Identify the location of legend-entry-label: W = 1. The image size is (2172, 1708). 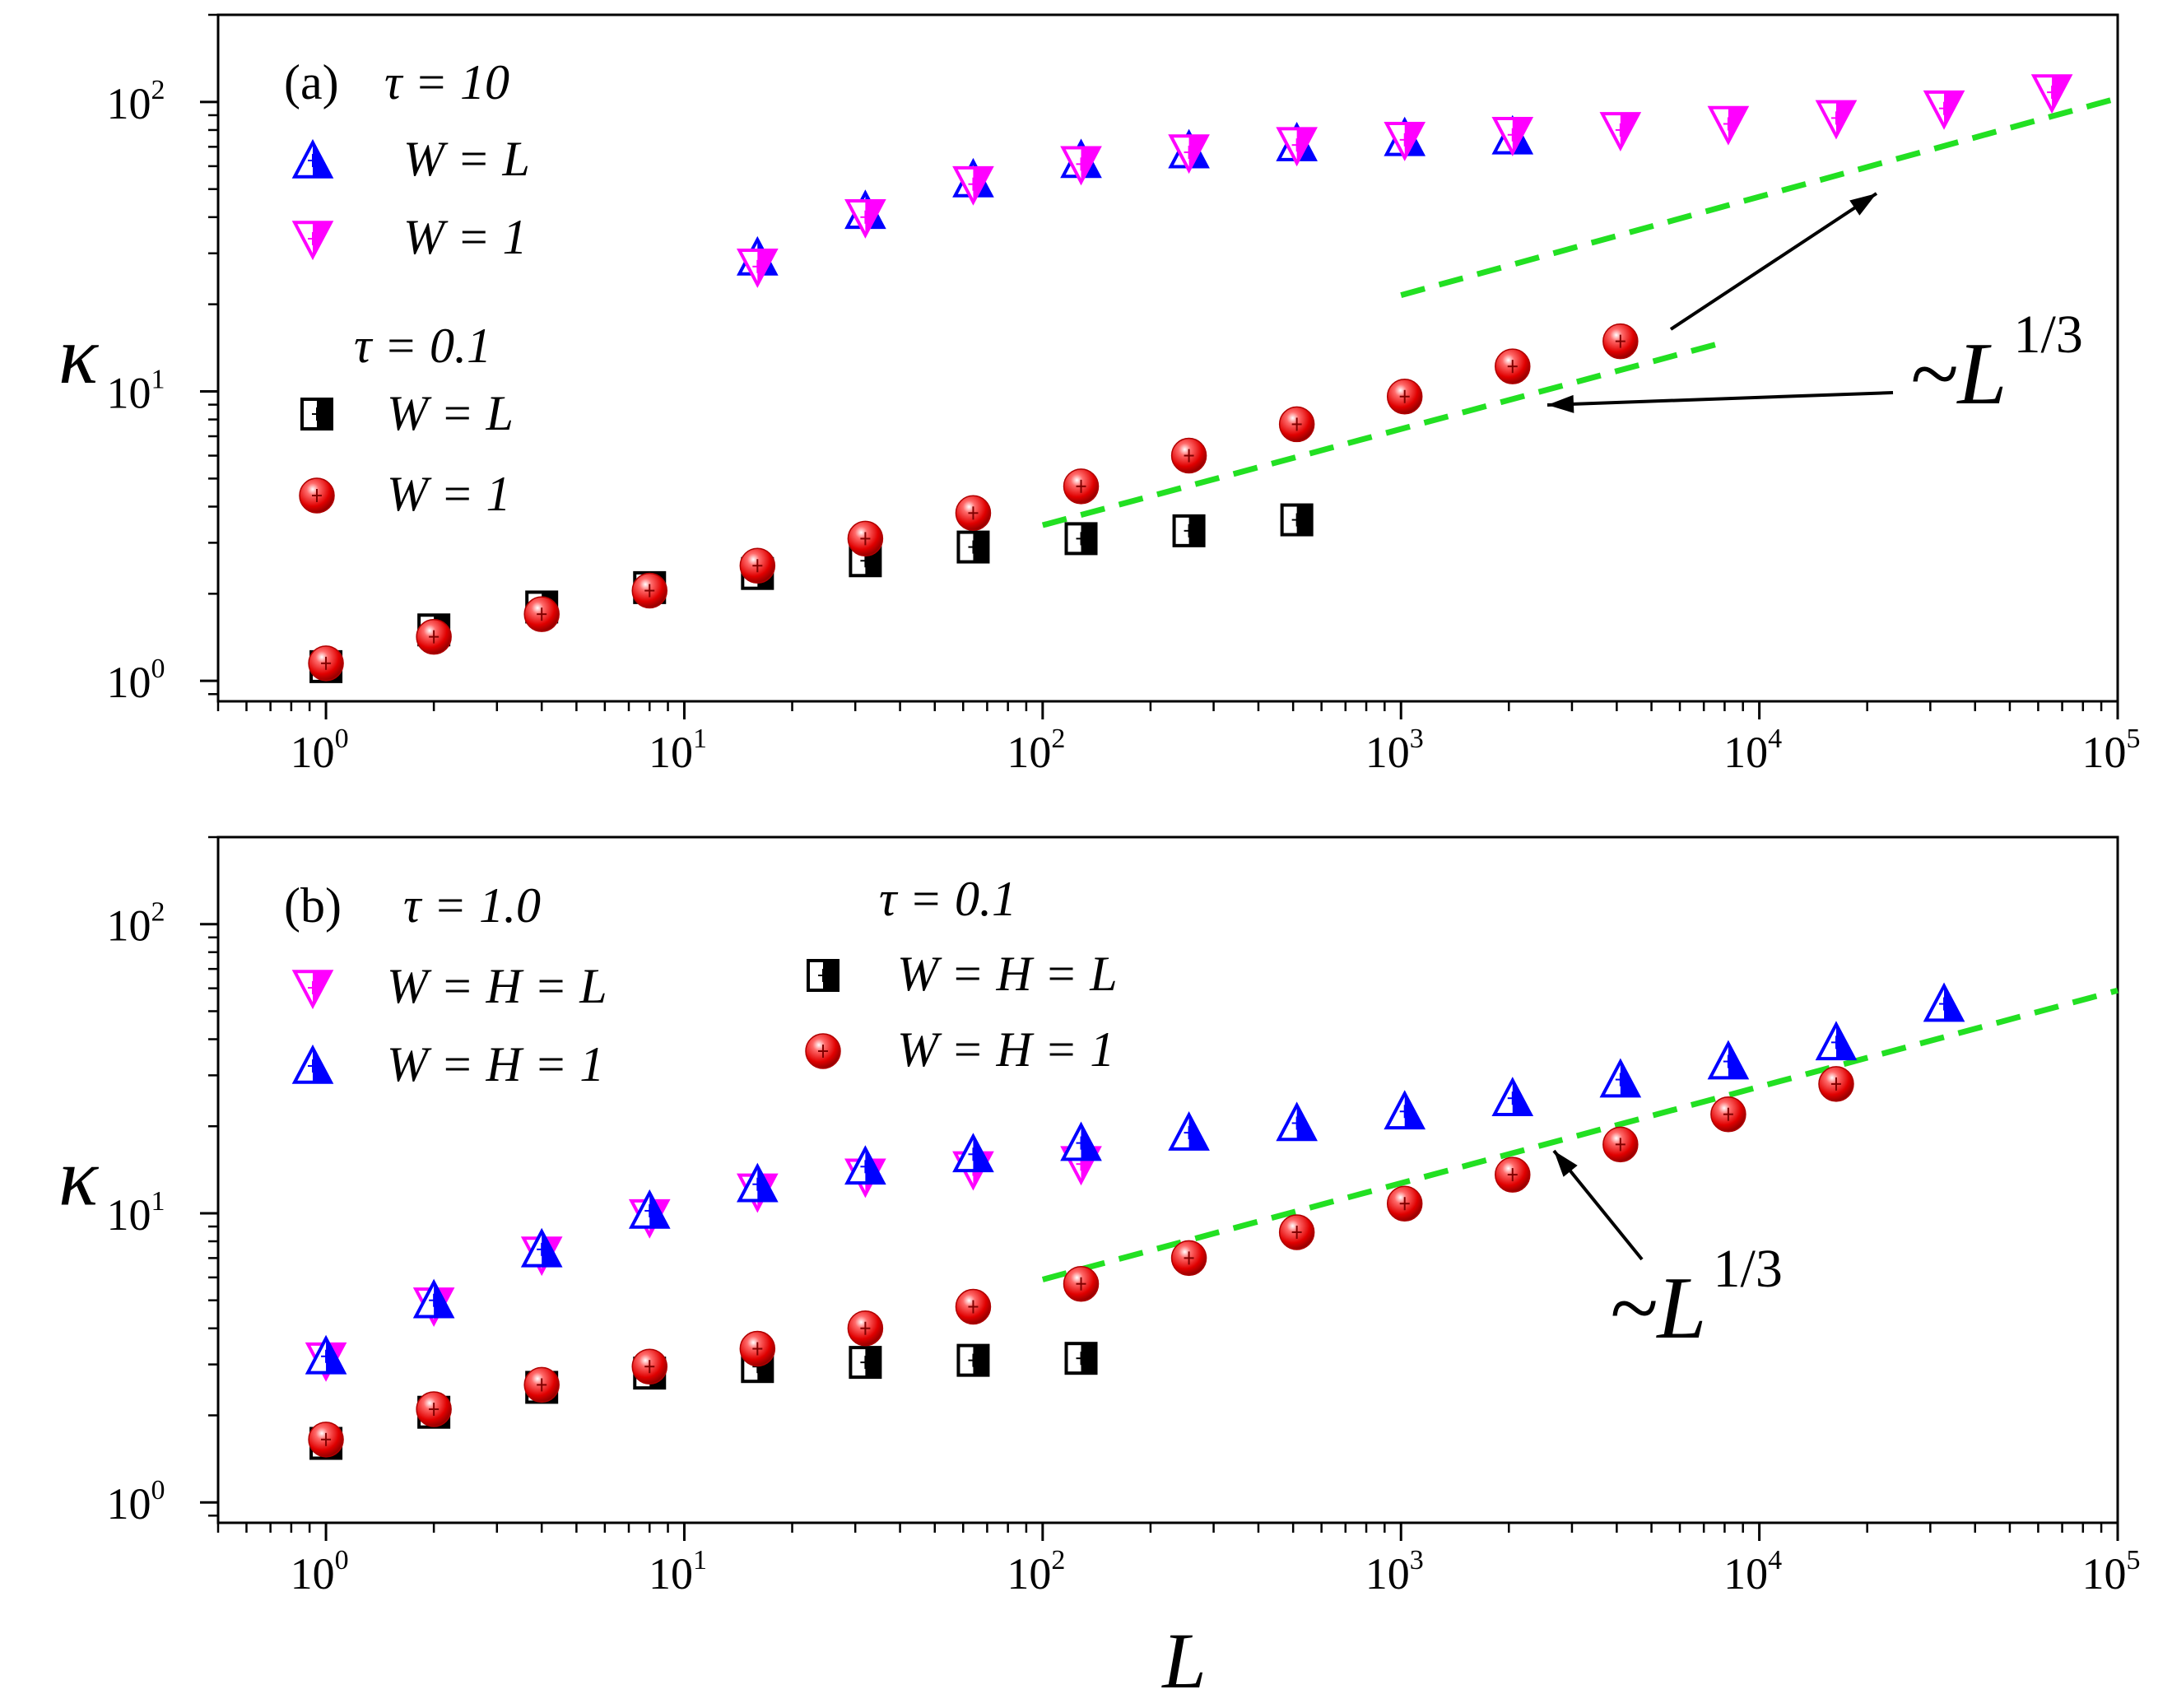
(465, 237).